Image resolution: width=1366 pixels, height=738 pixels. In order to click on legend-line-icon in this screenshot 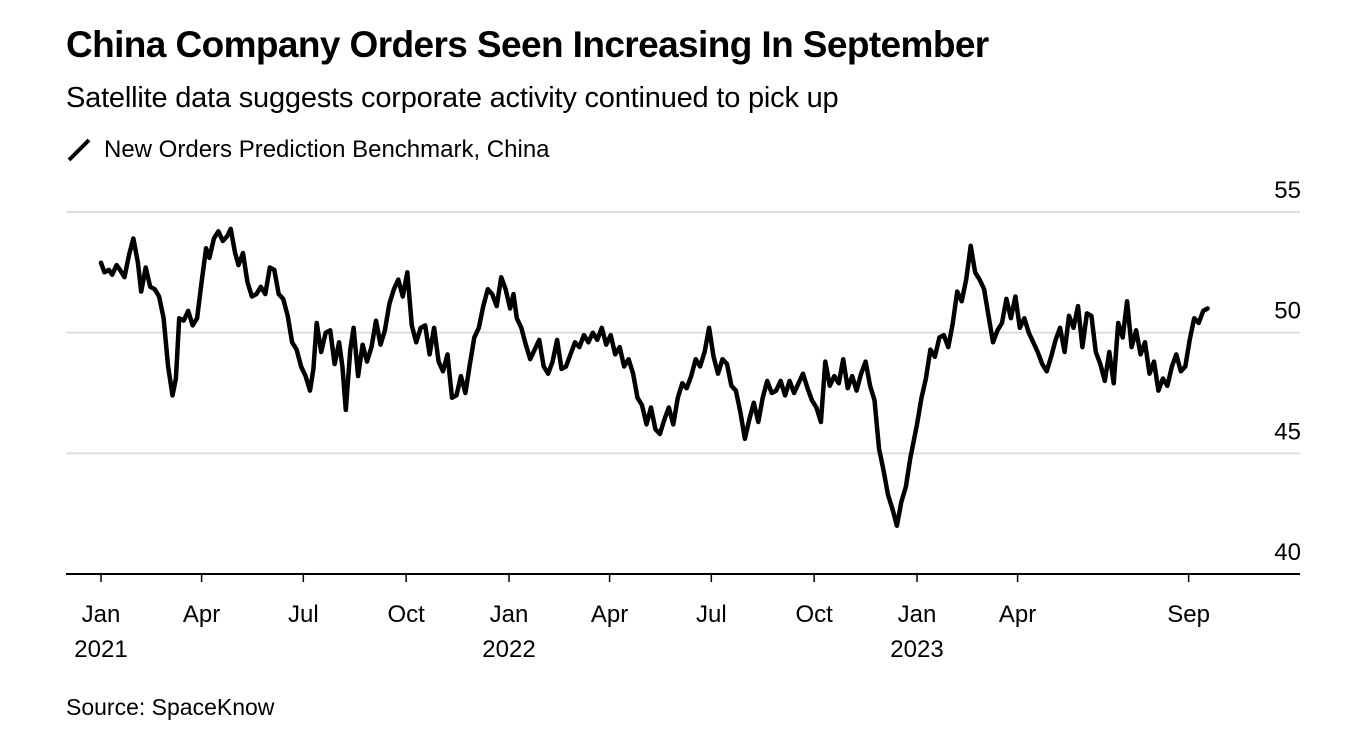, I will do `click(79, 150)`.